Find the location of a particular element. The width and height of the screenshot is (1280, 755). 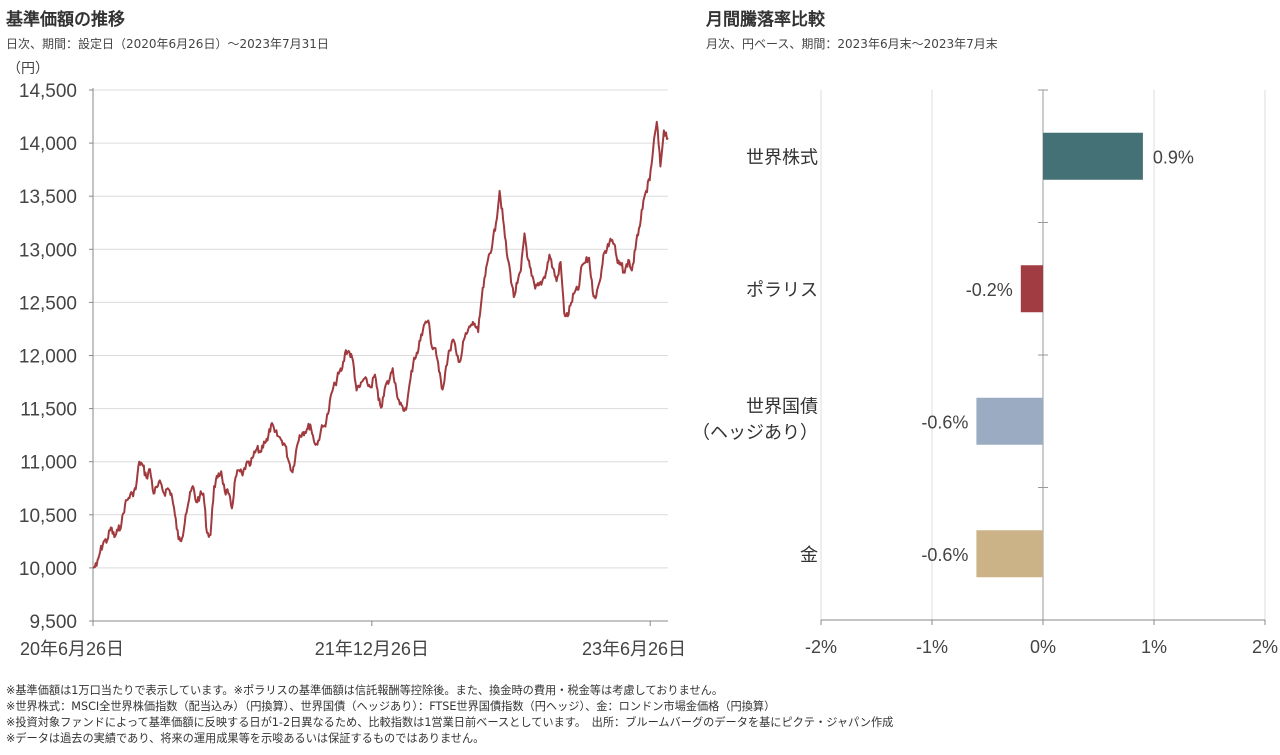

category-label: 金 is located at coordinates (809, 555).